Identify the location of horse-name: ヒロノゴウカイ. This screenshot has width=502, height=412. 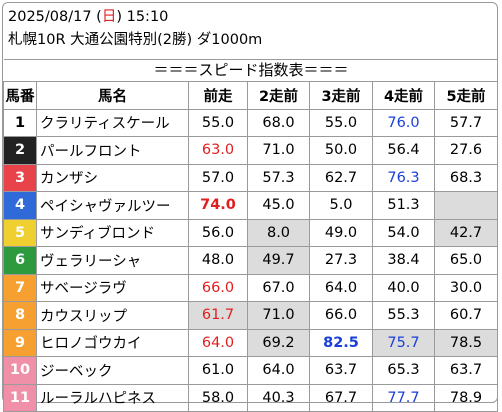
(112, 342).